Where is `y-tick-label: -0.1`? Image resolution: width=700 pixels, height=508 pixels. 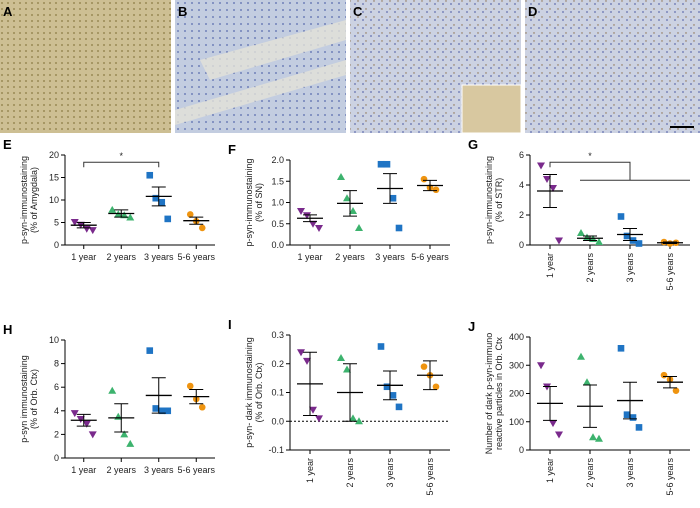
y-tick-label: -0.1 is located at coordinates (276, 450).